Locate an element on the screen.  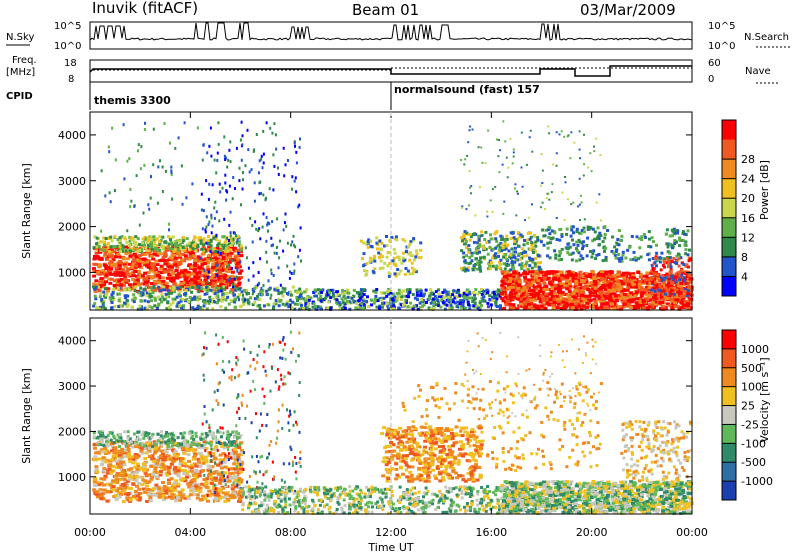
power-ylabel: Slant Range [km] is located at coordinates (26, 211).